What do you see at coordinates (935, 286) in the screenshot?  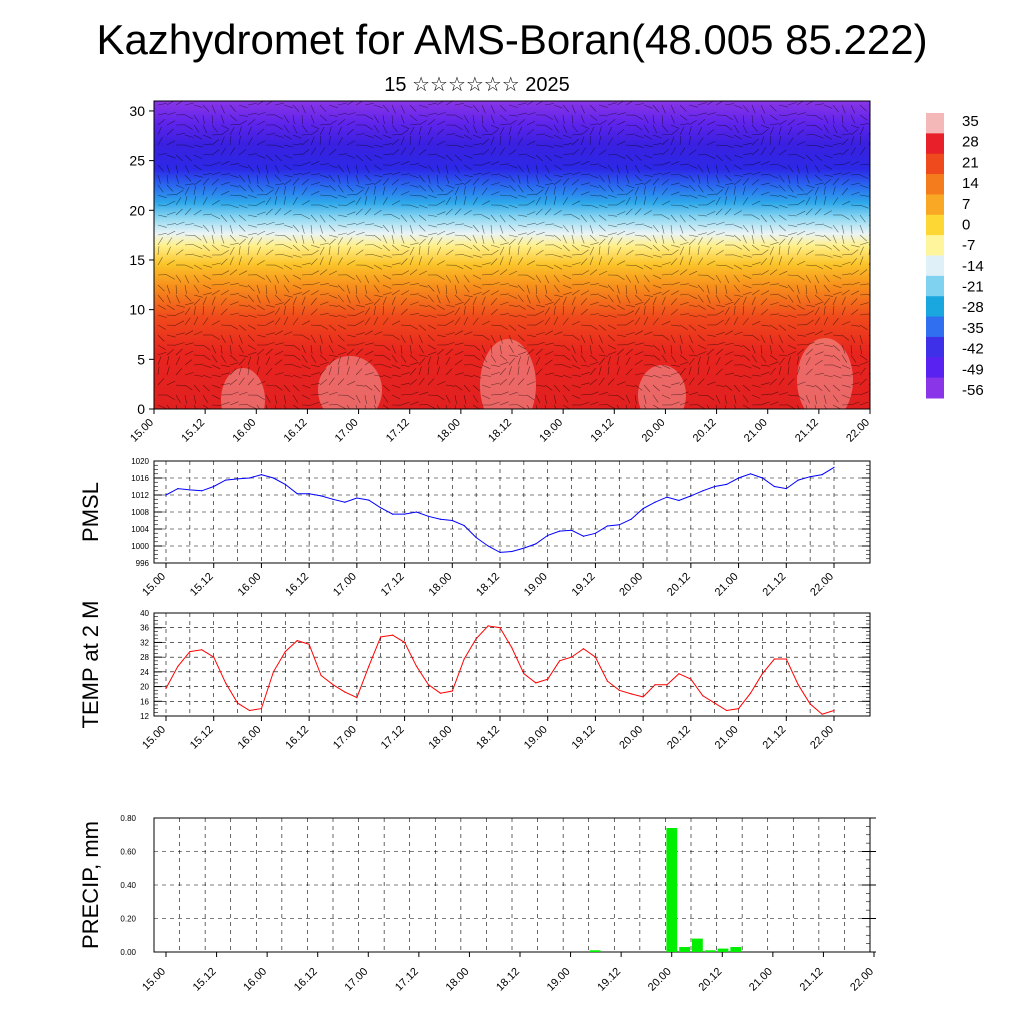 I see `colorbar-swatch` at bounding box center [935, 286].